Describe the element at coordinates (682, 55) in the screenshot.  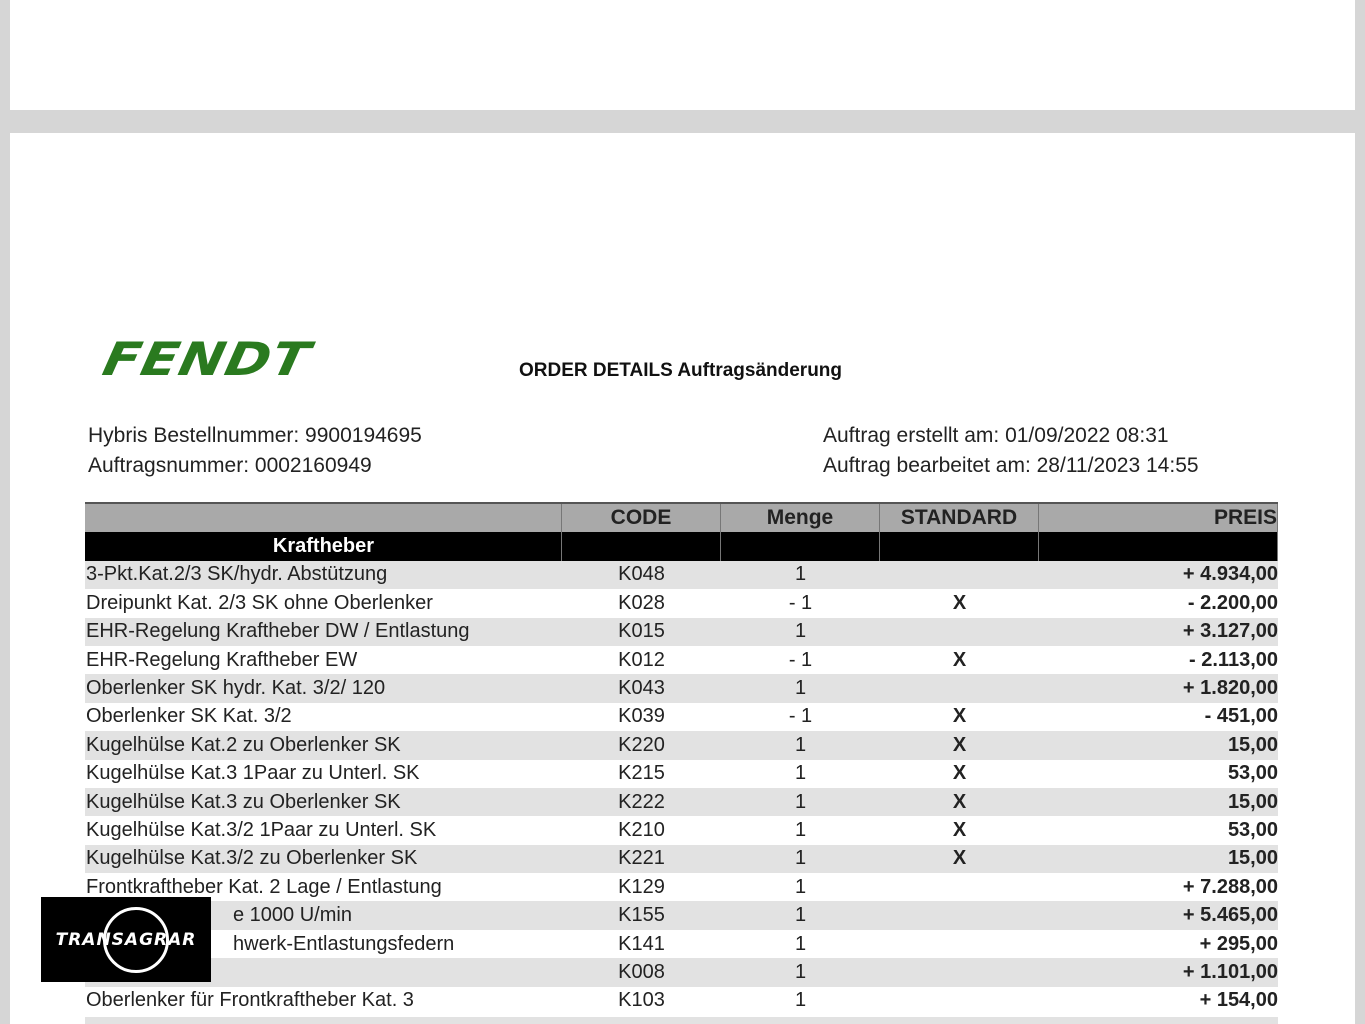
I see `page-sheet` at that location.